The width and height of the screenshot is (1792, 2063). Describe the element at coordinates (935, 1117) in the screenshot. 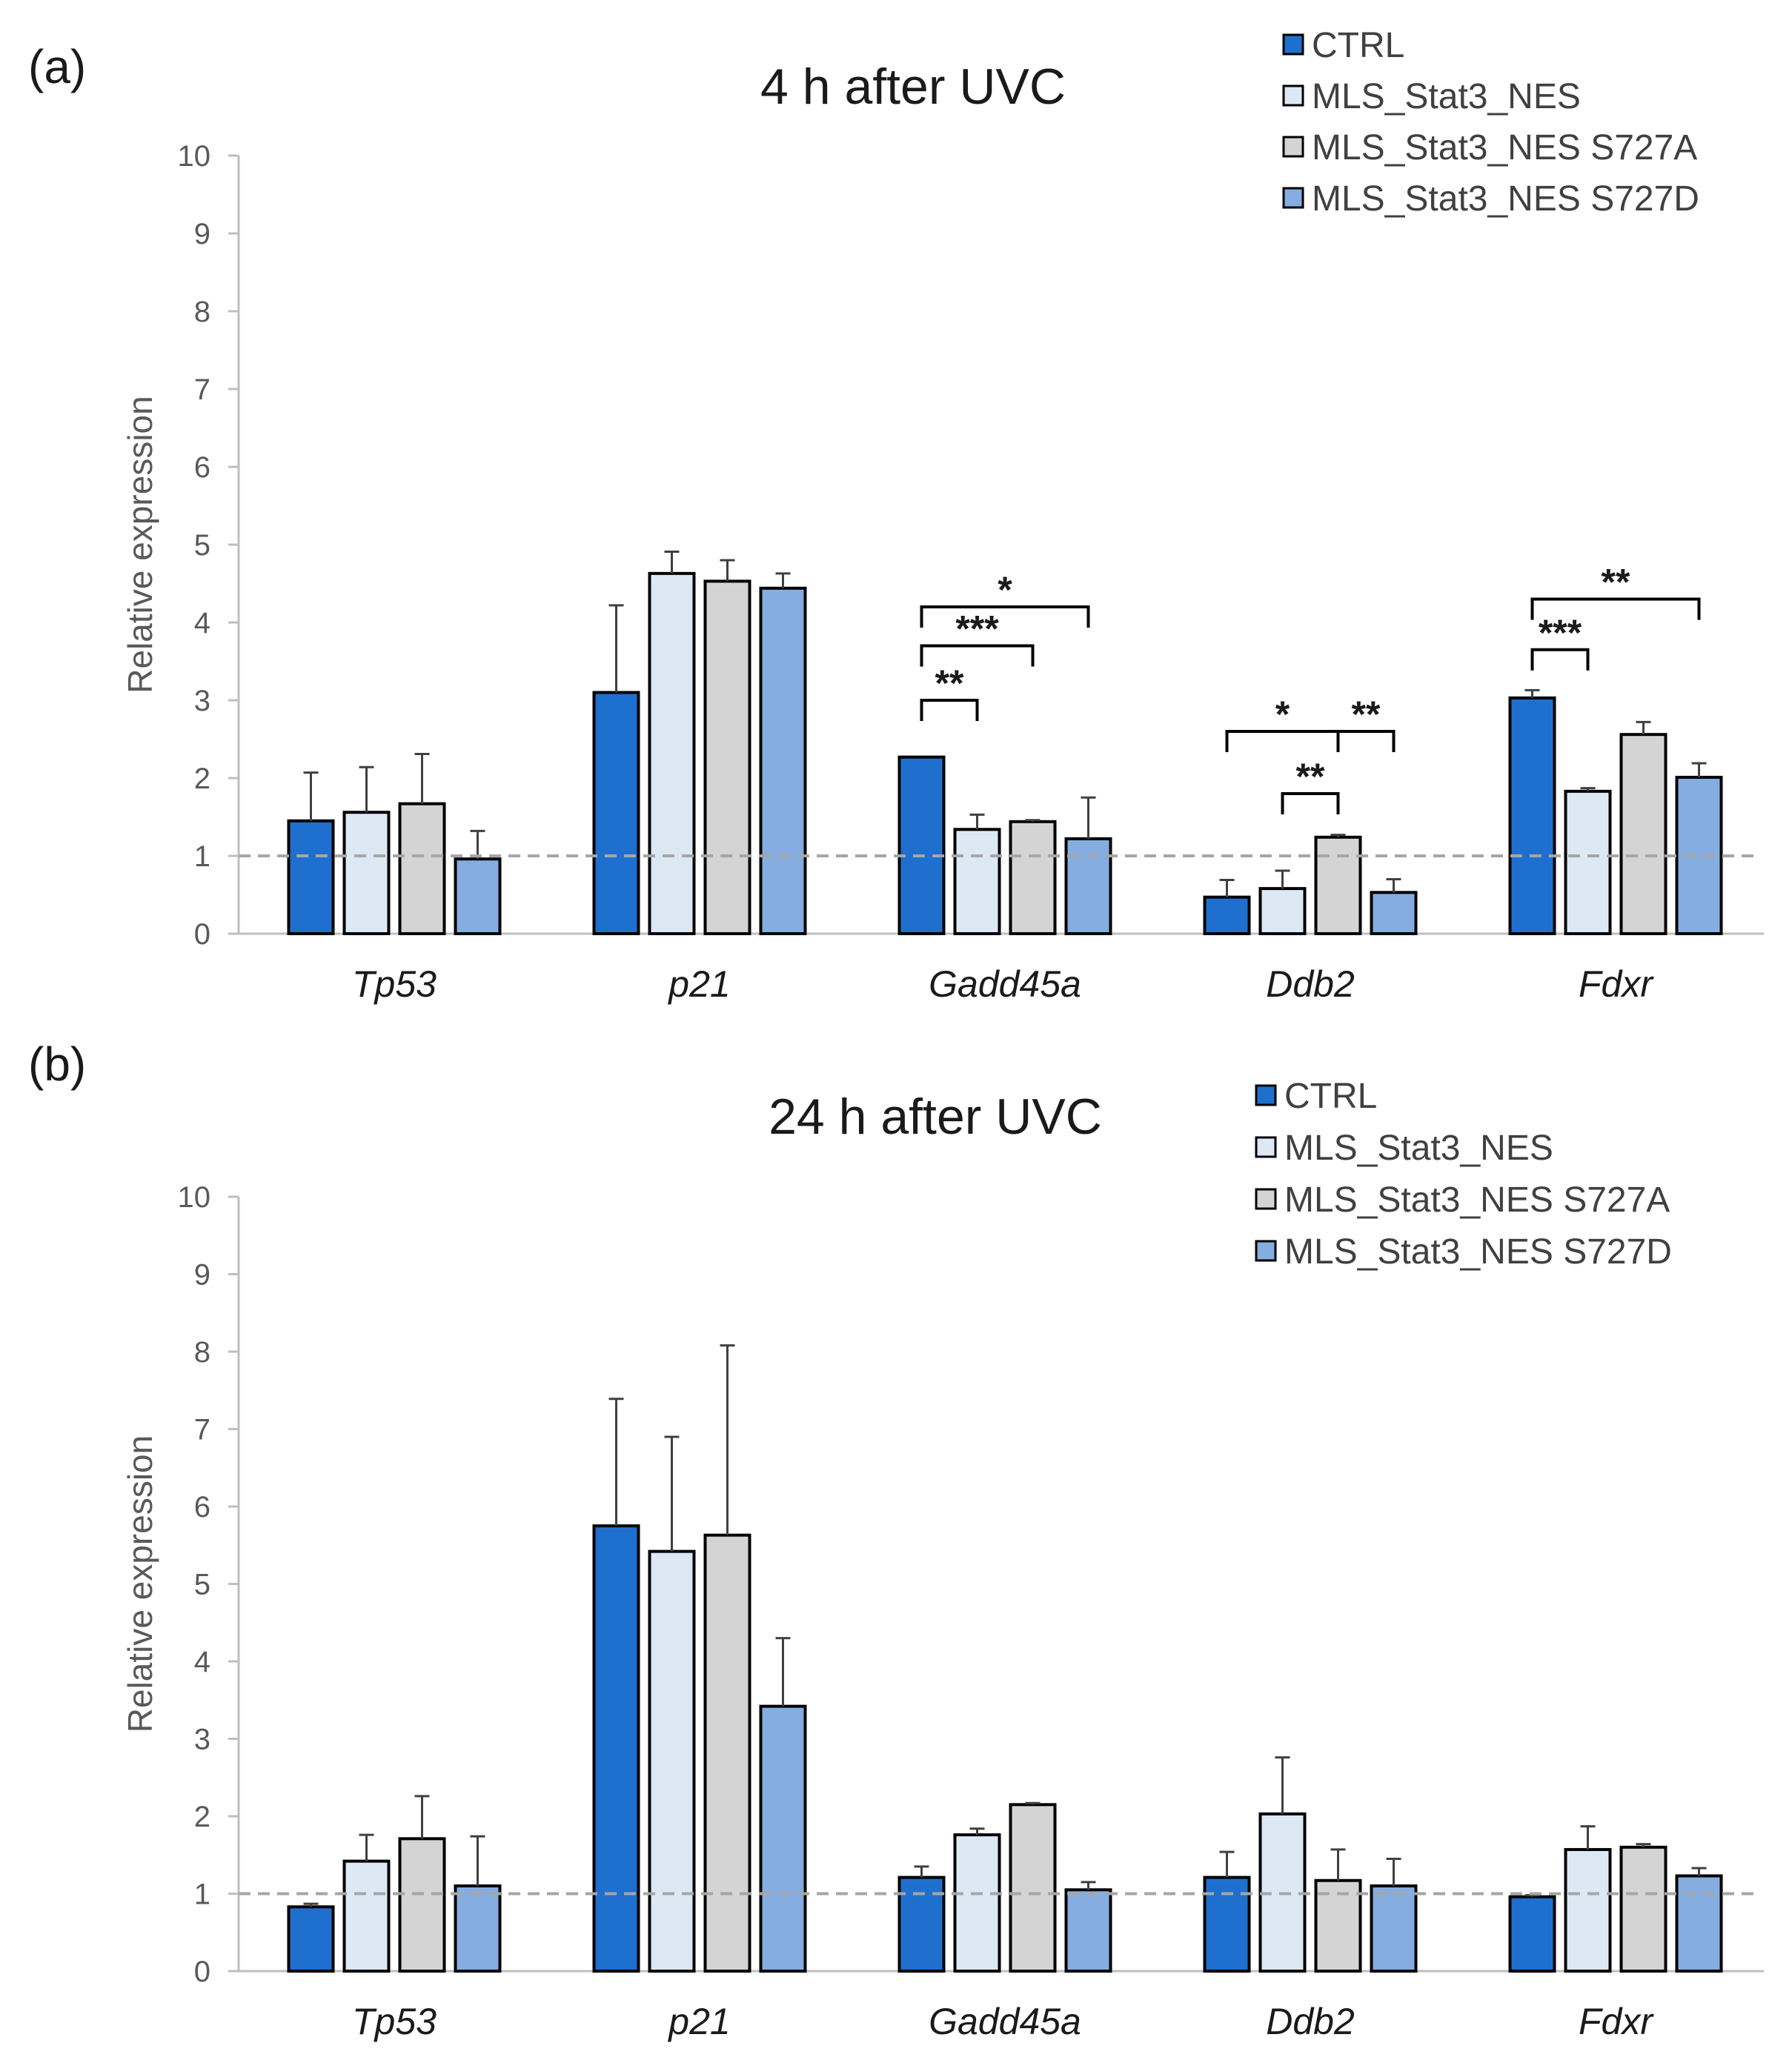

I see `chart-title: 24 h after UVC` at that location.